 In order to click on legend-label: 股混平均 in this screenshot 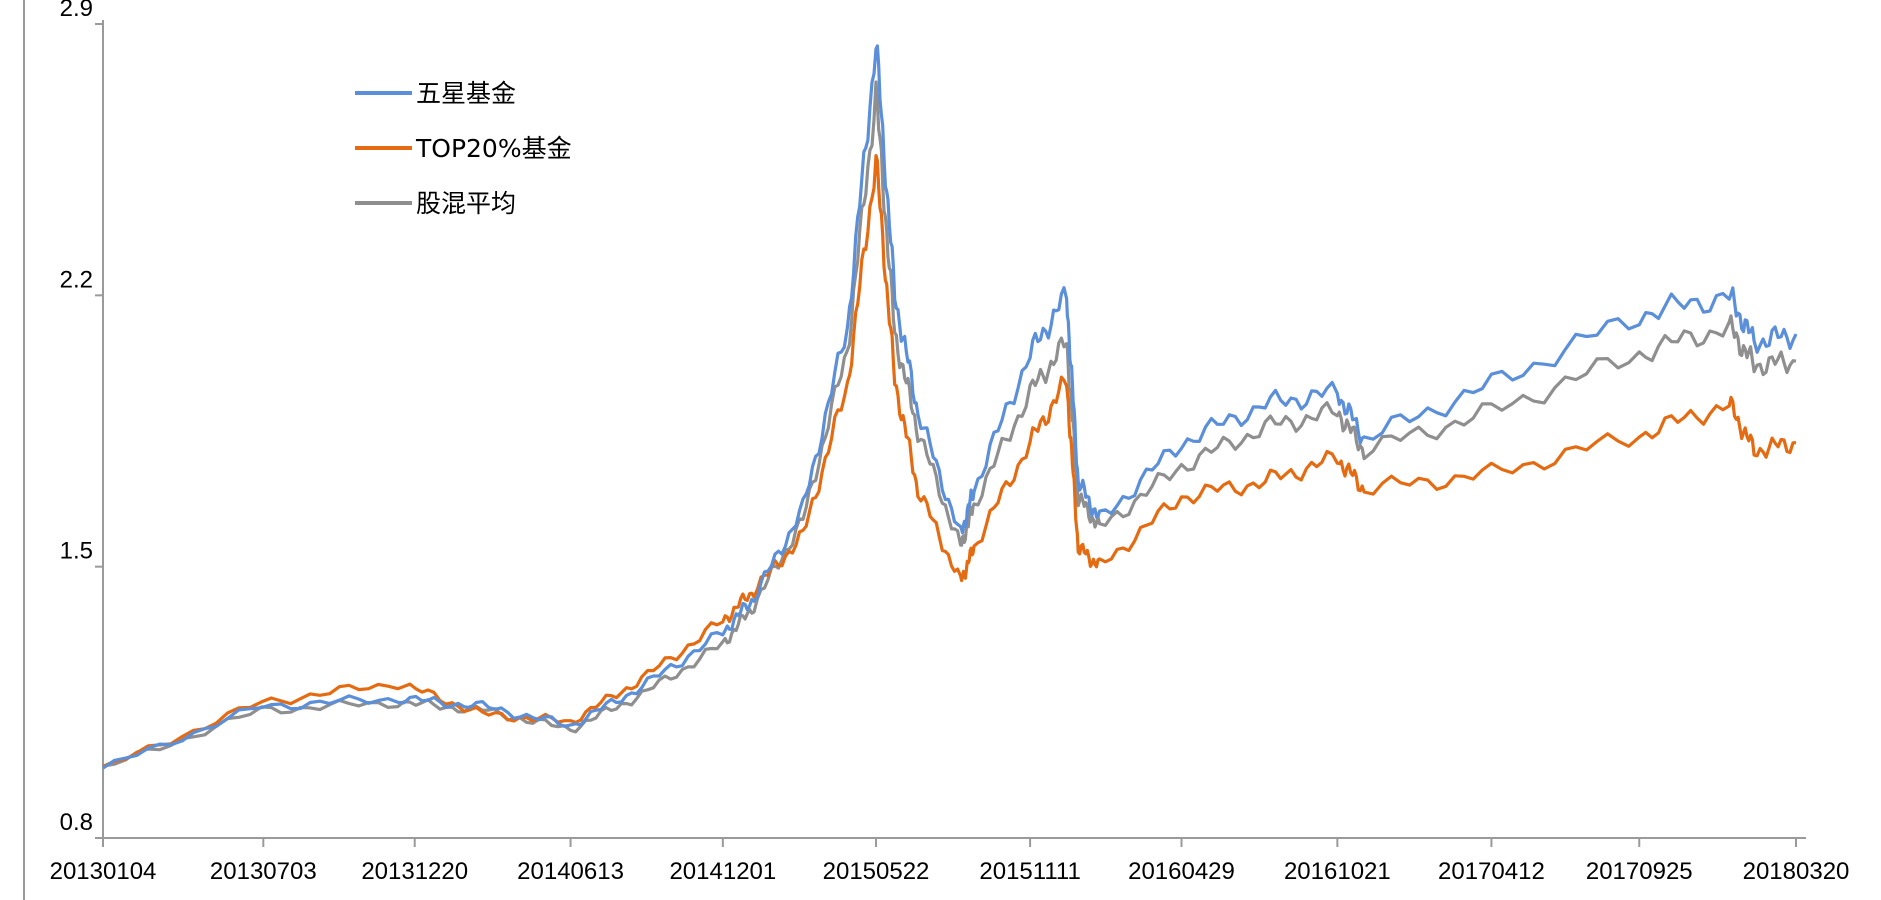, I will do `click(466, 203)`.